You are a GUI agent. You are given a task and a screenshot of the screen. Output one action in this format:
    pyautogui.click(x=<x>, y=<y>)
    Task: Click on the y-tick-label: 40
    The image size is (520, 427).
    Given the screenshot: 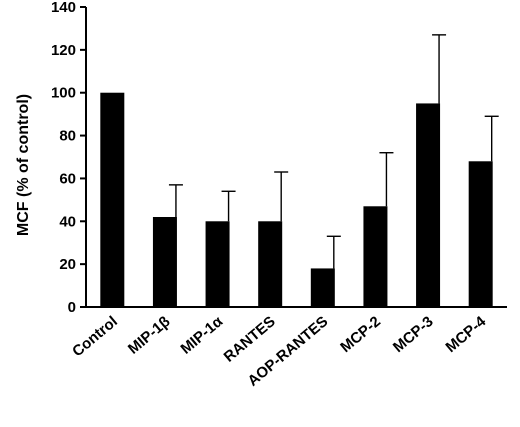 What is the action you would take?
    pyautogui.click(x=67, y=221)
    